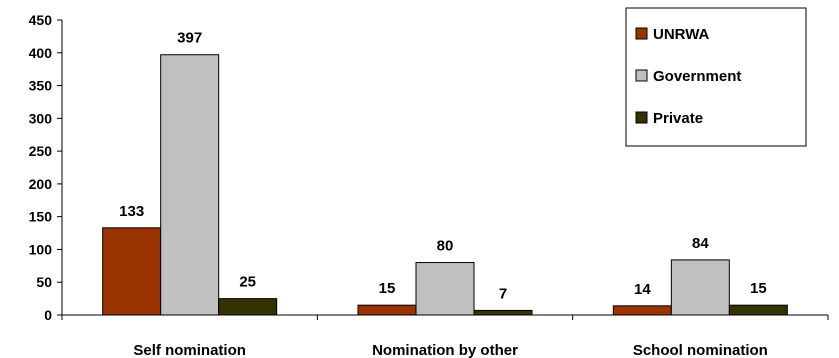  I want to click on legend: UNRWA Government Private, so click(716, 77).